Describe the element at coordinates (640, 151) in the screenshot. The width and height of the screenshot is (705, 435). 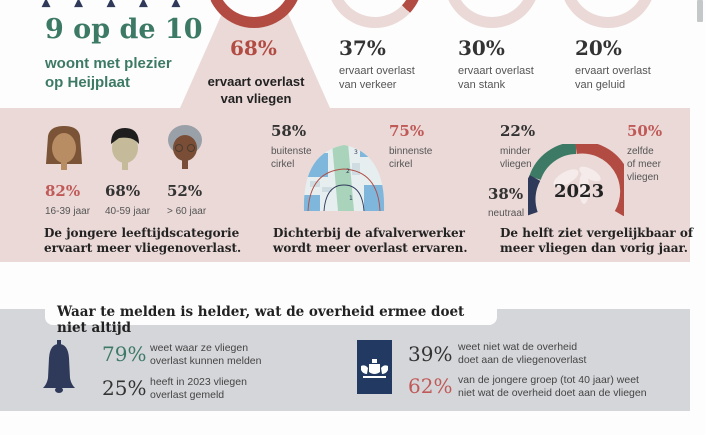
I see `label-more-1: zelfde` at that location.